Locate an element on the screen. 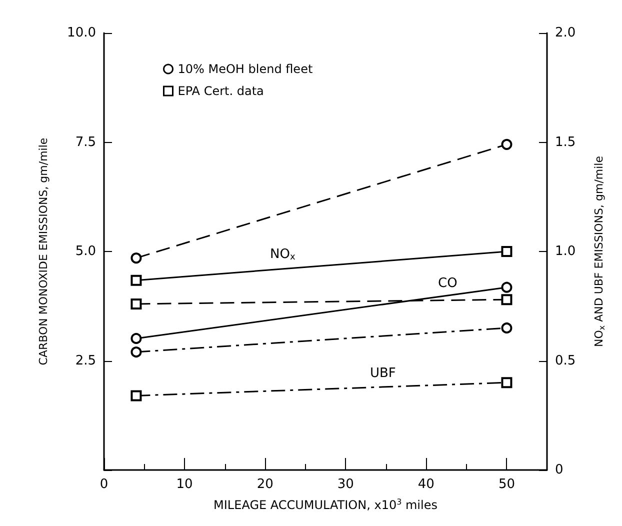 Image resolution: width=622 pixels, height=526 pixels. y-tick-label: 7.5 is located at coordinates (85, 142).